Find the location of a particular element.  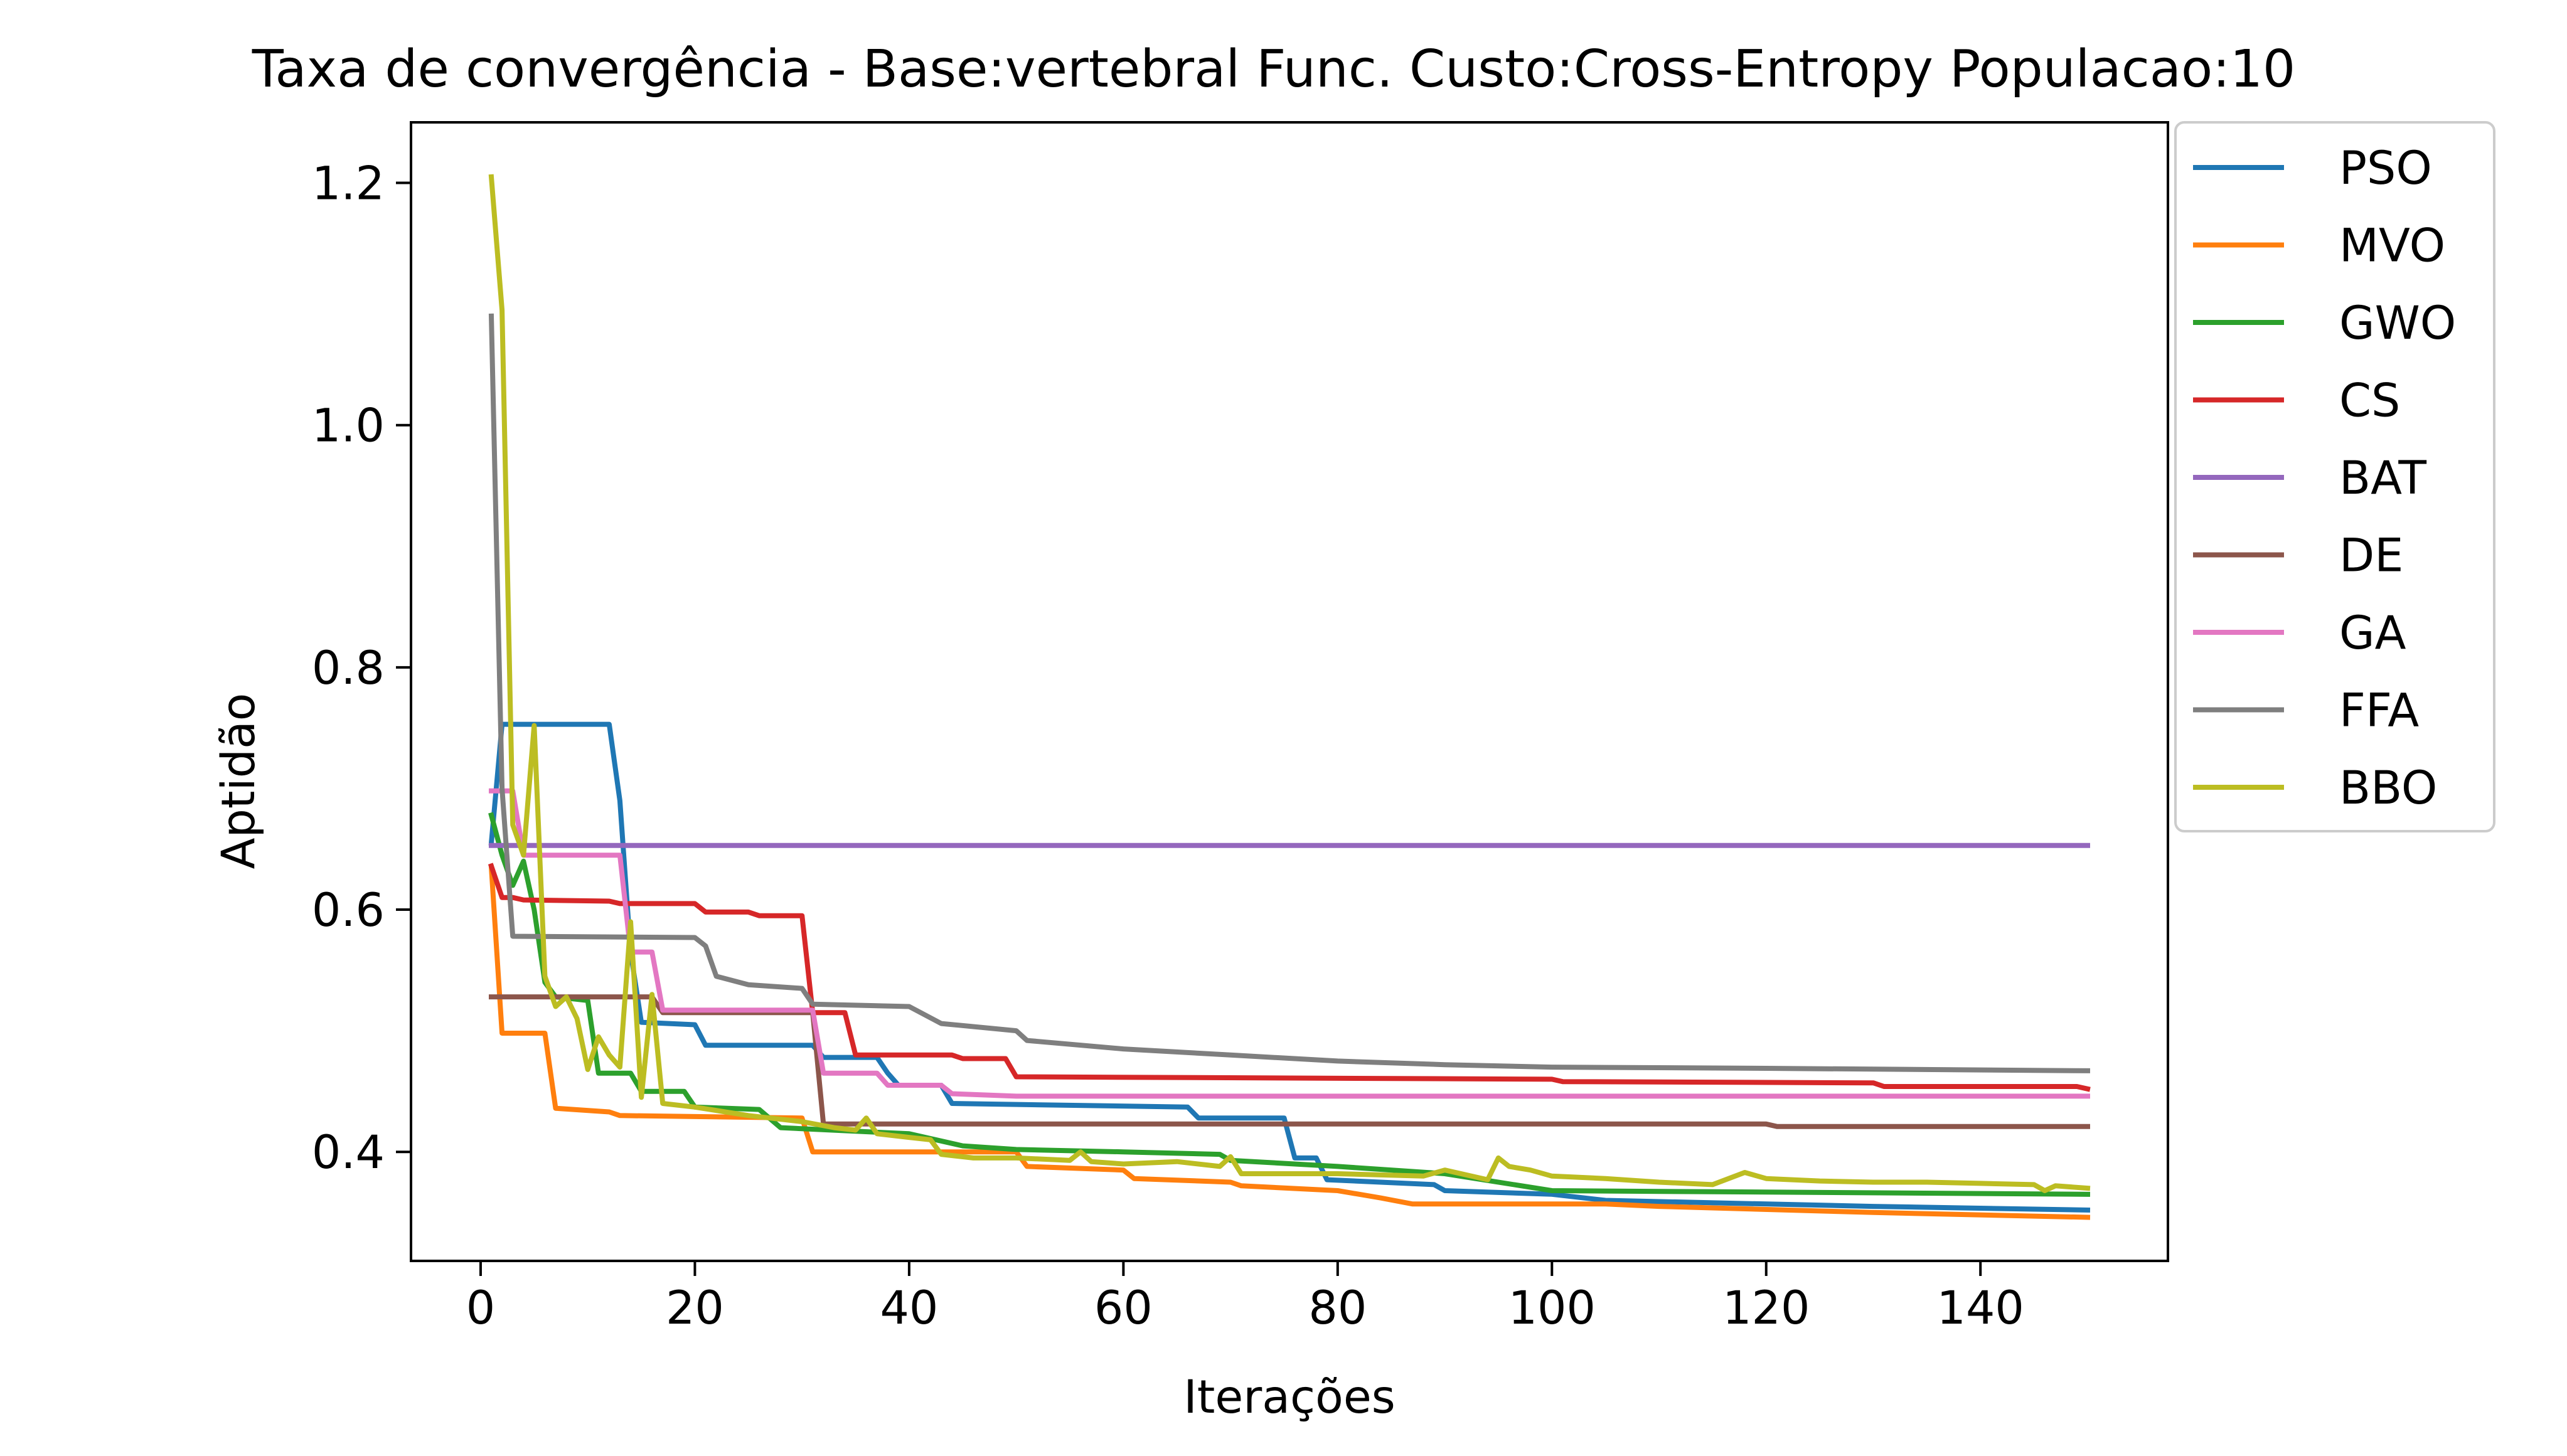

legend-label-bat: BAT is located at coordinates (2382, 478).